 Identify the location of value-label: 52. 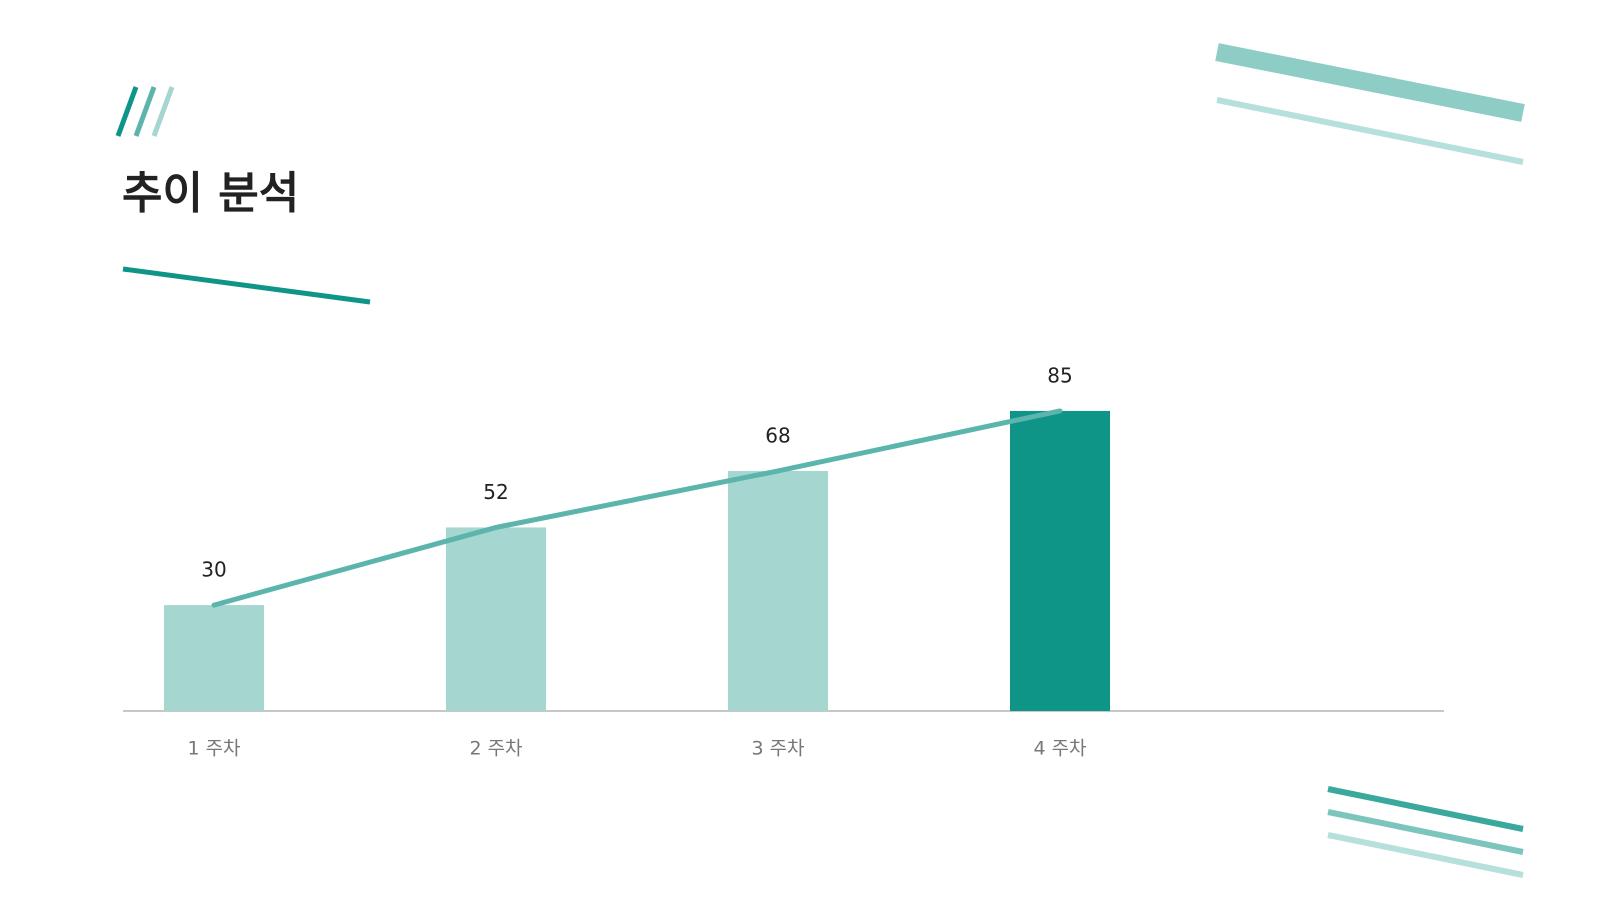
(495, 492).